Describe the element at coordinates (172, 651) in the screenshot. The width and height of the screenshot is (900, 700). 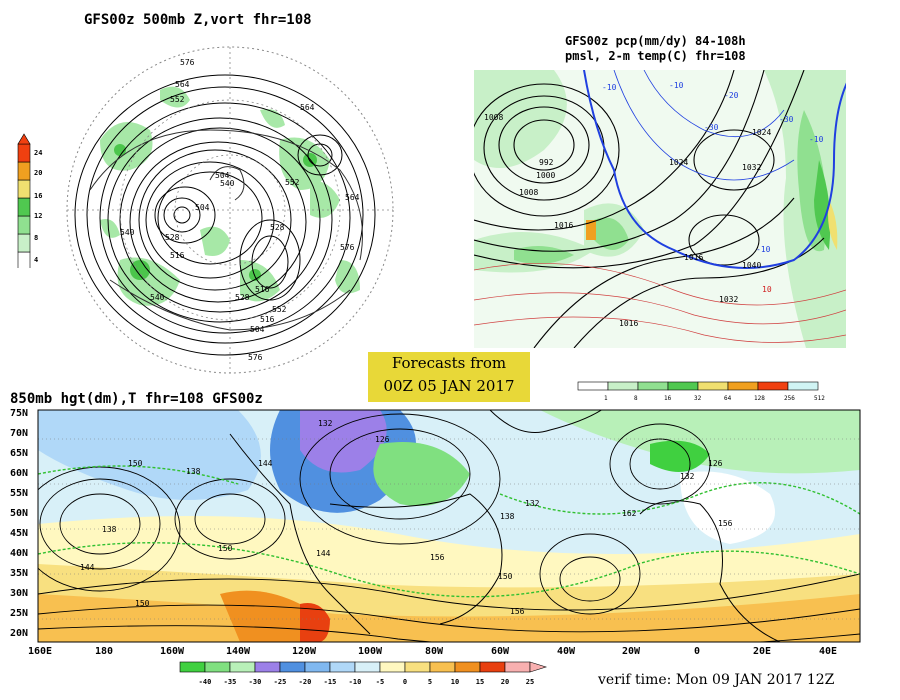
I see `lon-label: 160W` at that location.